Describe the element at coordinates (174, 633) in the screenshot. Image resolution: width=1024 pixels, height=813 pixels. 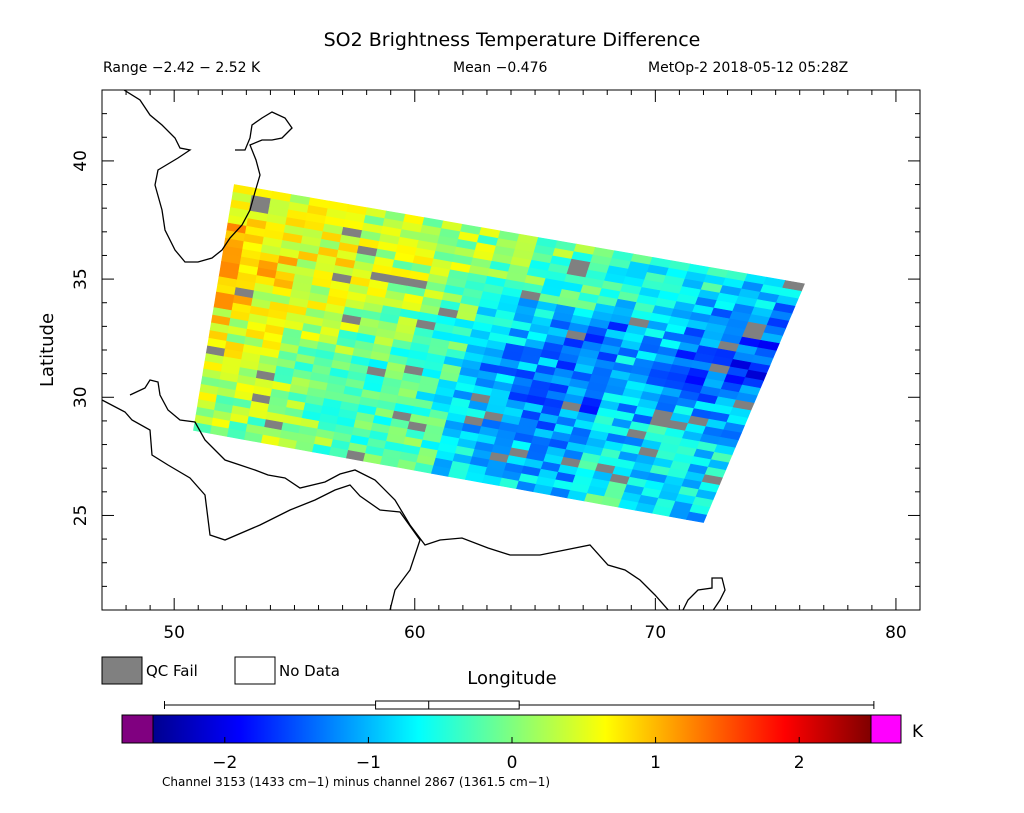
I see `x-tick-label: 50` at that location.